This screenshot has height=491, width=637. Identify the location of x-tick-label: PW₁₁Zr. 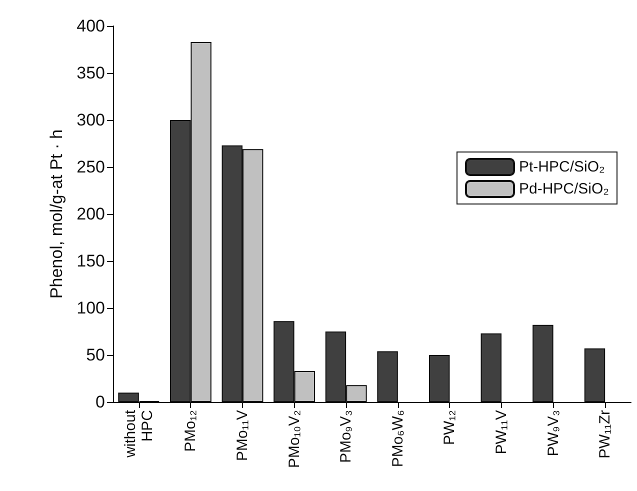
(605, 434).